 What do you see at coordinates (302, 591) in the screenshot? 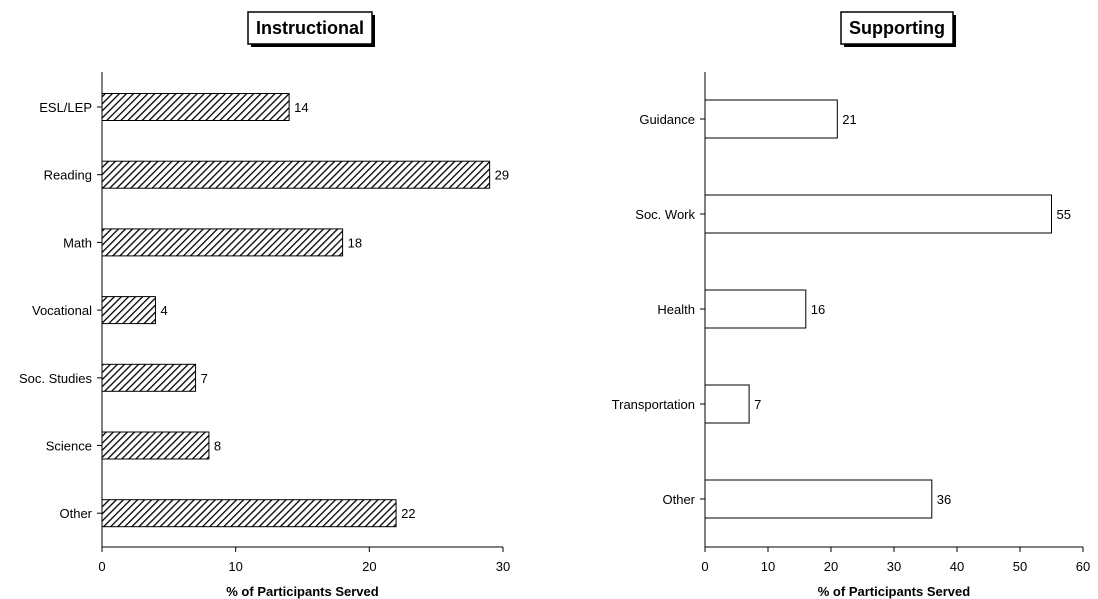
I see `instructional-x-axis-label: % of Participants Served` at bounding box center [302, 591].